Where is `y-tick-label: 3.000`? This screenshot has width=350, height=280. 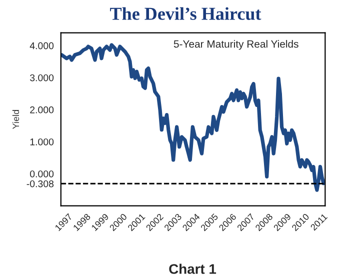
y-tick-label: 3.000 is located at coordinates (42, 78).